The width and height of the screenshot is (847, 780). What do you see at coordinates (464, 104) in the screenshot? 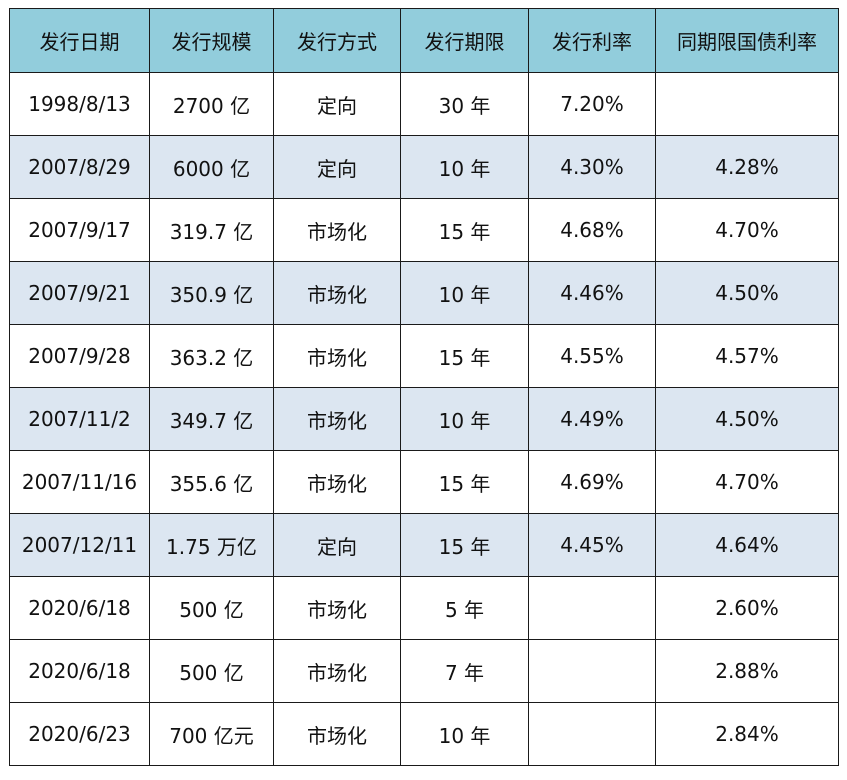
I see `cell-issue-term: 30 年` at bounding box center [464, 104].